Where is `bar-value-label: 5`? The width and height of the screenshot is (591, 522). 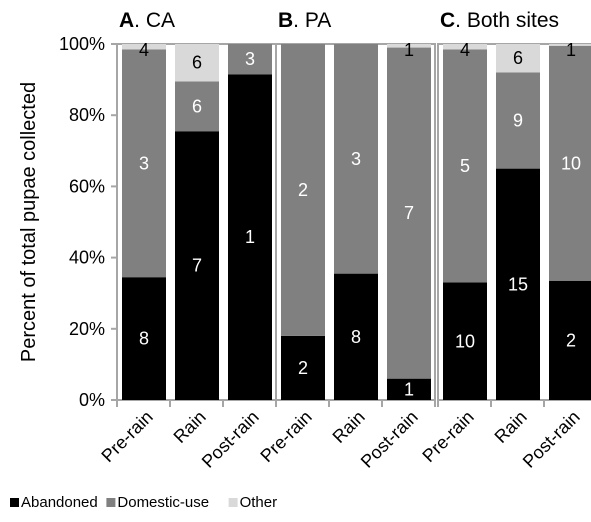
bar-value-label: 5 is located at coordinates (465, 166).